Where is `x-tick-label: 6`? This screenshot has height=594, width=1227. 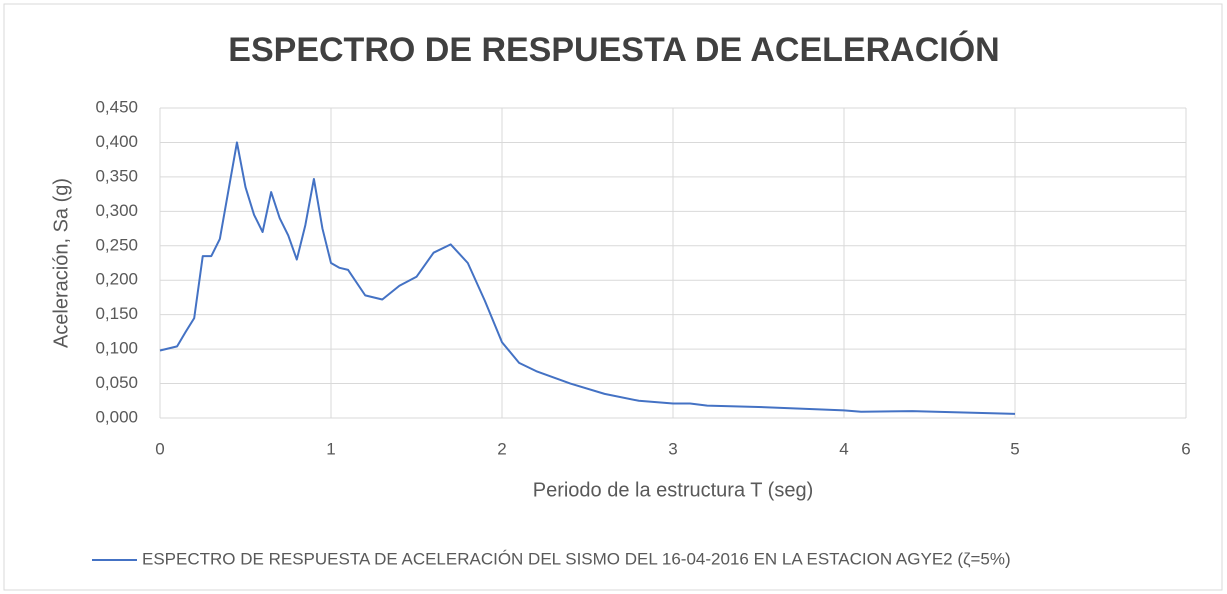 x-tick-label: 6 is located at coordinates (1185, 448).